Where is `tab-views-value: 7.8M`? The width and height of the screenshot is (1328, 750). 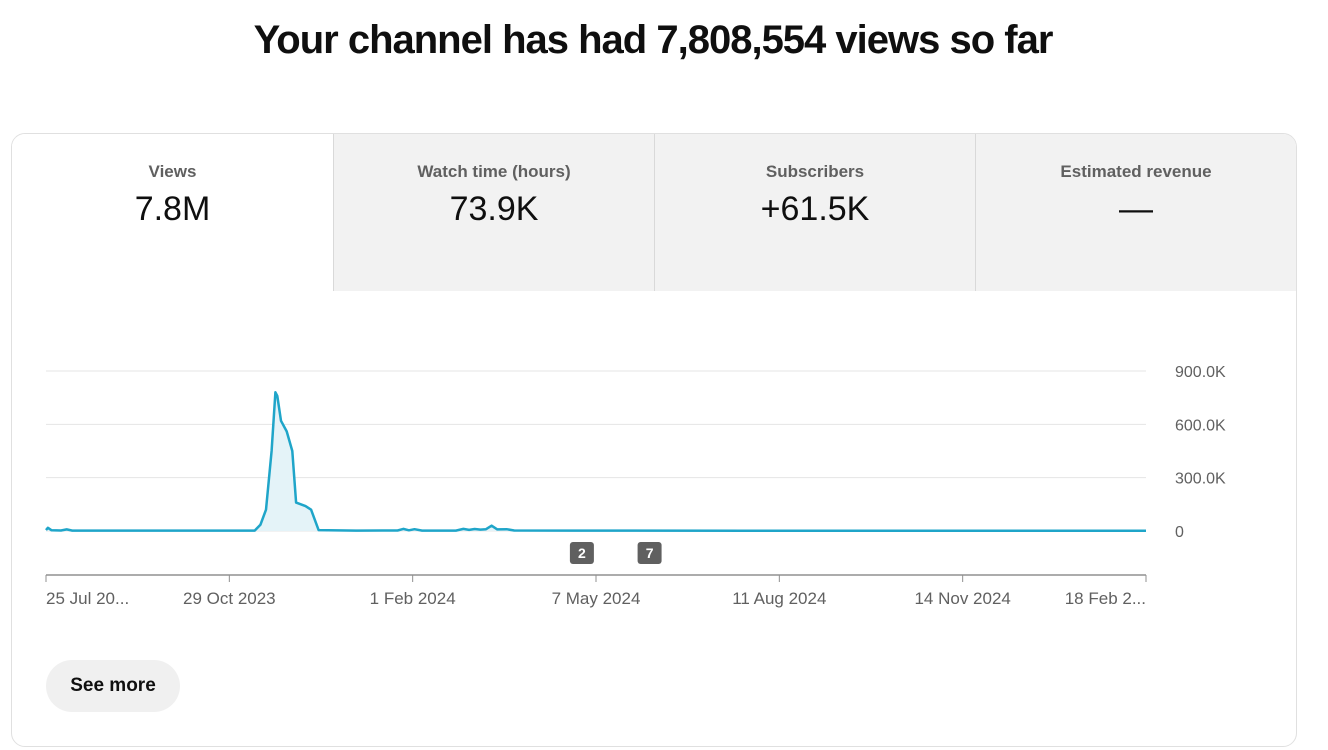 tab-views-value: 7.8M is located at coordinates (172, 209).